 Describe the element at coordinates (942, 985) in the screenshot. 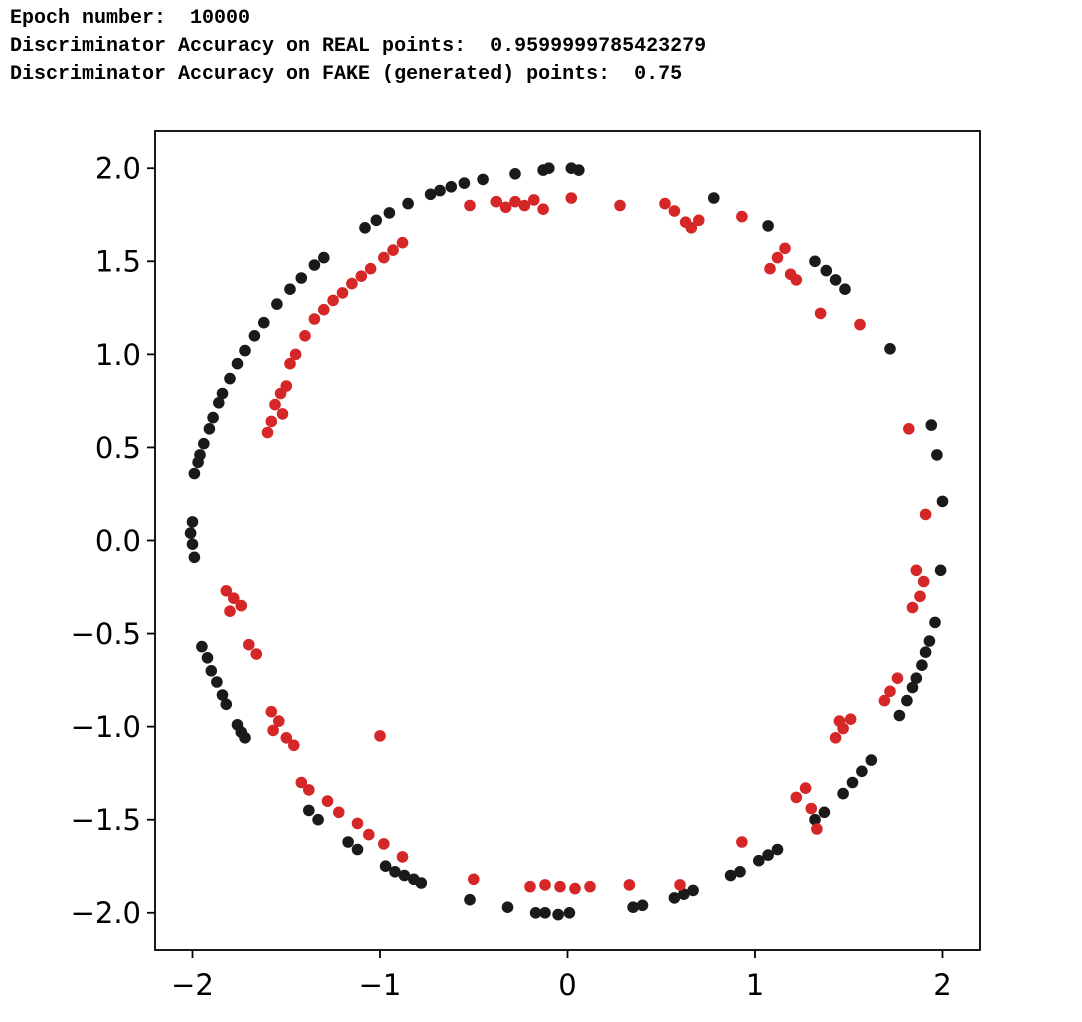

I see `x-tick-label: 2` at that location.